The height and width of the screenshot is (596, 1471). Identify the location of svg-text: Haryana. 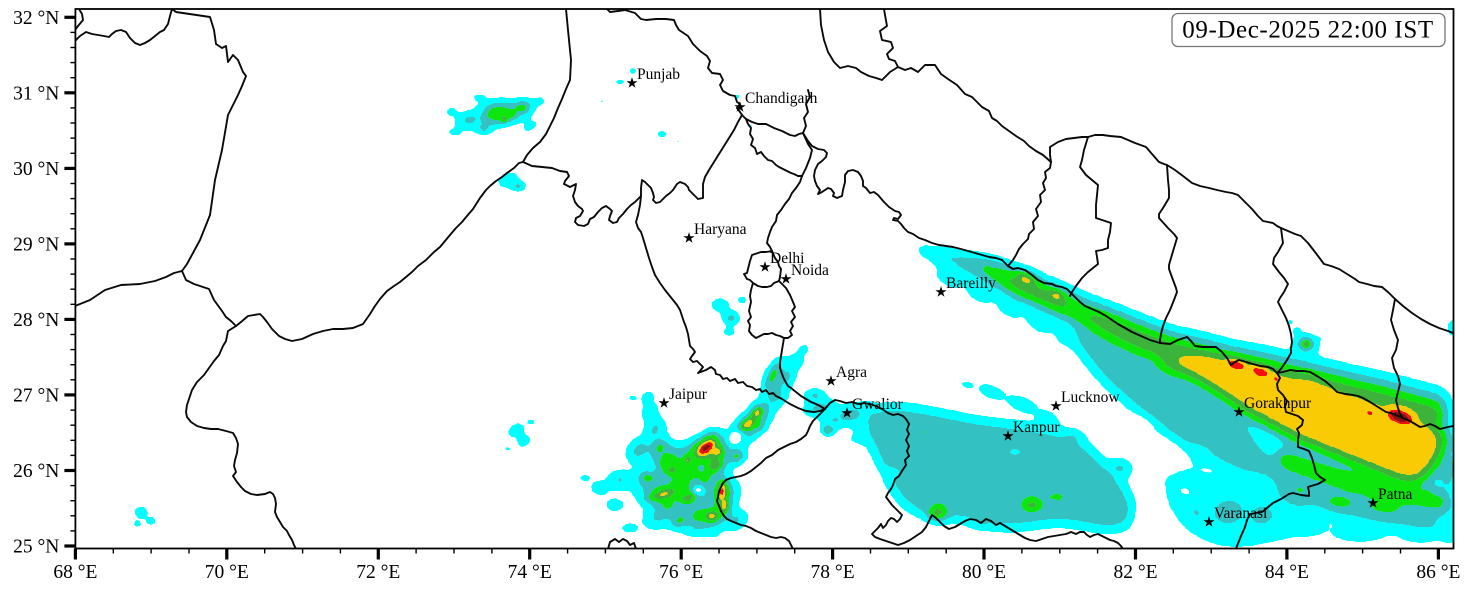
(720, 229).